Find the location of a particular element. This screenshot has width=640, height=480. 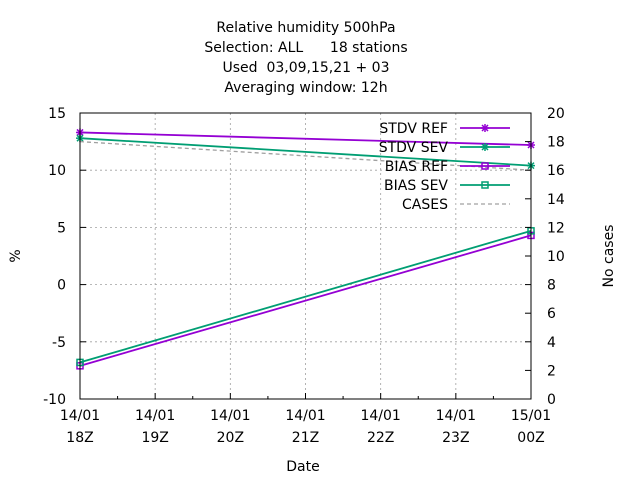

x-tick-label-hour: 19Z is located at coordinates (154, 438).